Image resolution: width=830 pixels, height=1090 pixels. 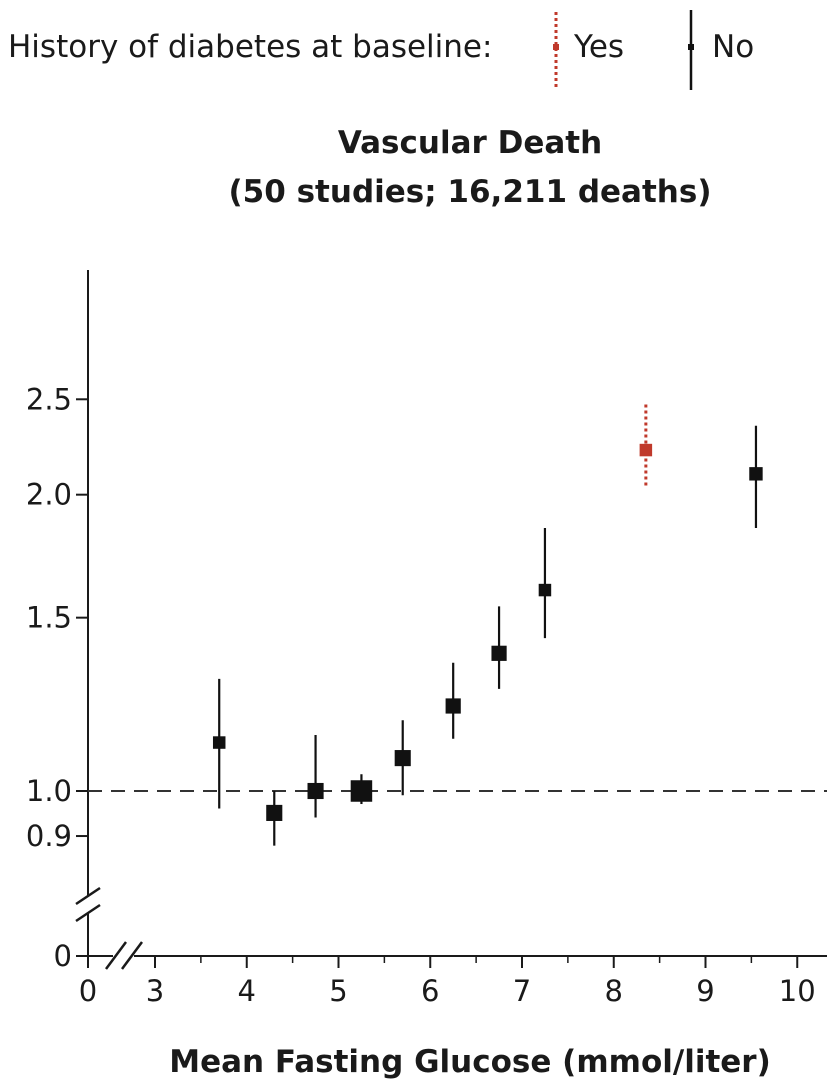 I want to click on series-yes, so click(x=646, y=446).